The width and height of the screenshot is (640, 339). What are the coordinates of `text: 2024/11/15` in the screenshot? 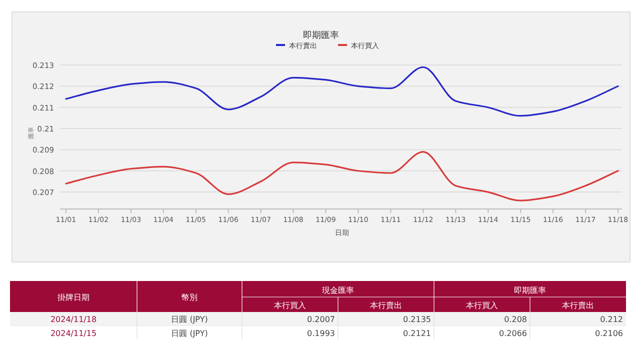 It's located at (73, 333).